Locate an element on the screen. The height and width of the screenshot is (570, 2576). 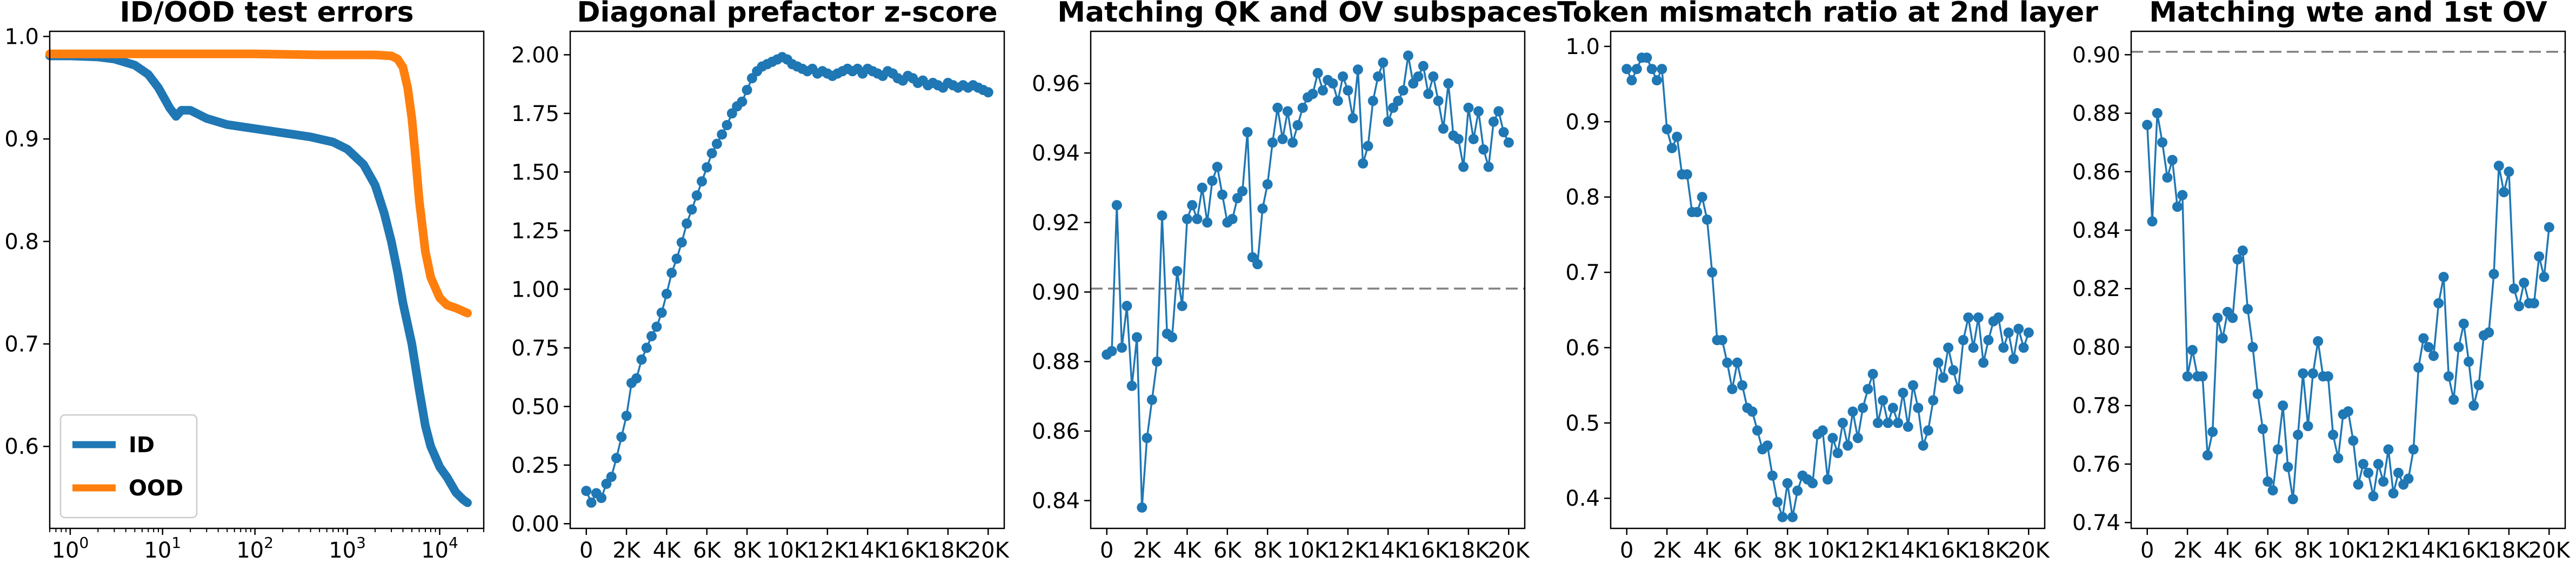
y-tick-label: 0.4 is located at coordinates (1583, 499).